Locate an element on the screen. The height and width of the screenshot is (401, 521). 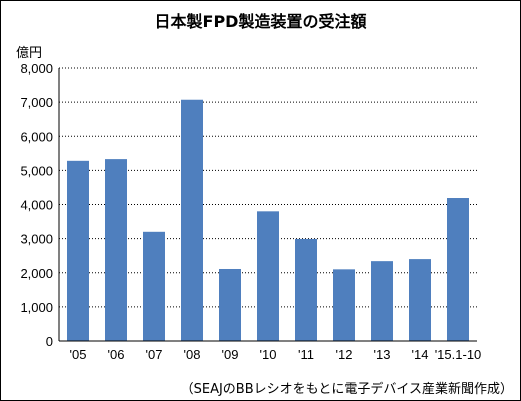
x-tick-label: '13 is located at coordinates (382, 354).